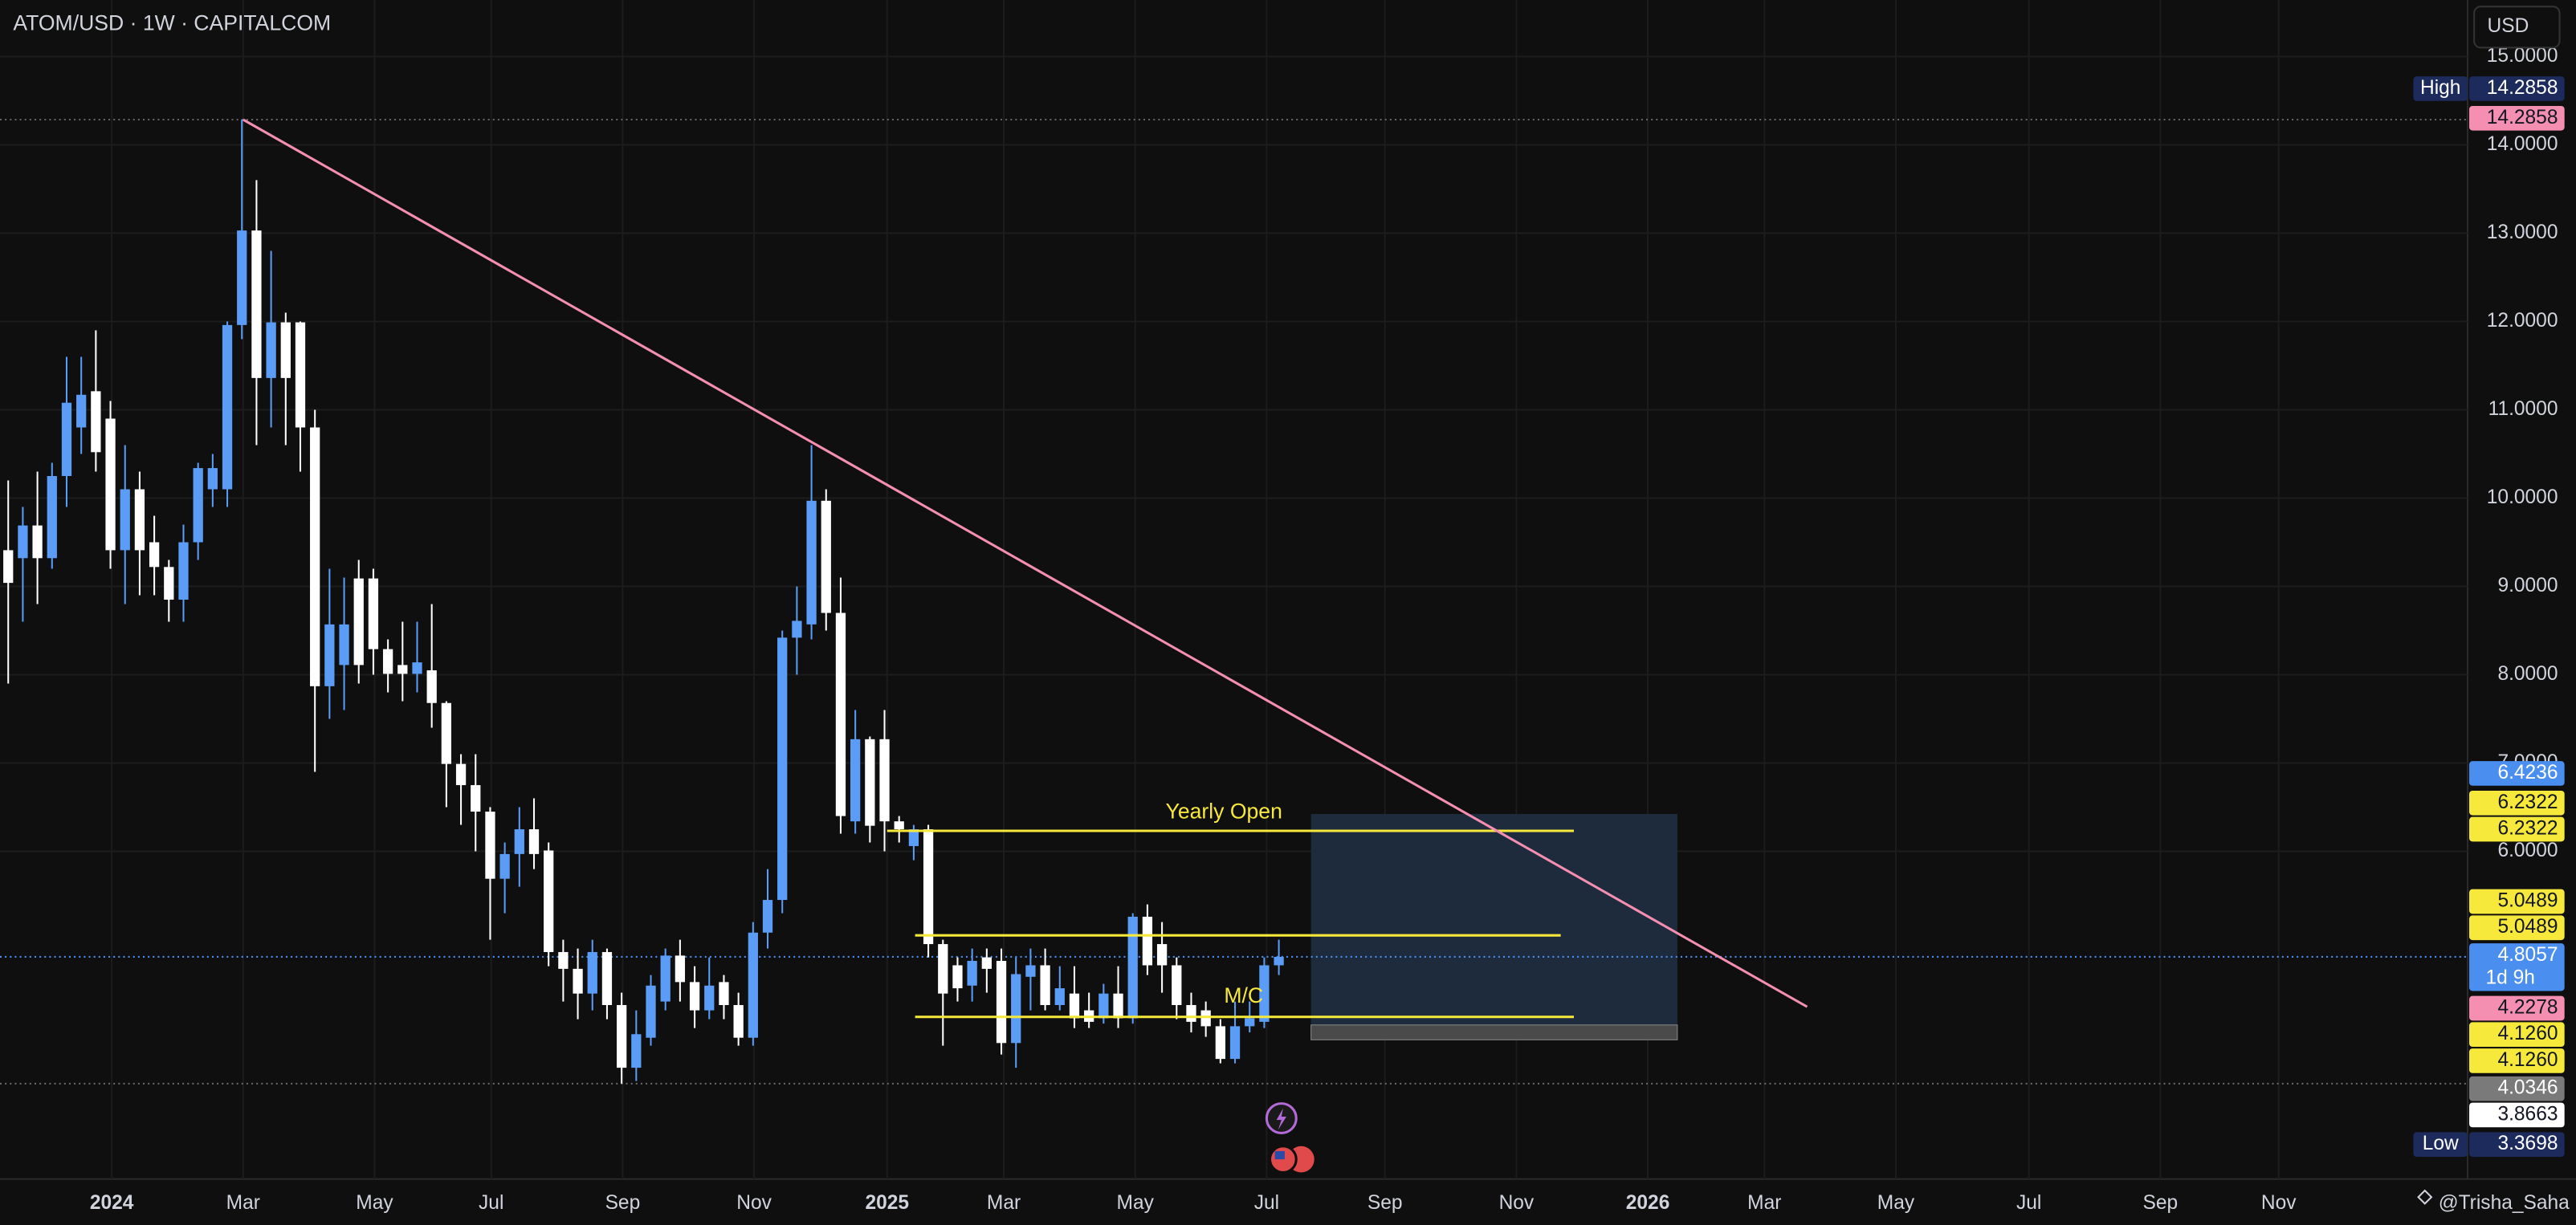 This screenshot has width=2576, height=1225. Describe the element at coordinates (1385, 1203) in the screenshot. I see `x-tick-label: Sep` at that location.